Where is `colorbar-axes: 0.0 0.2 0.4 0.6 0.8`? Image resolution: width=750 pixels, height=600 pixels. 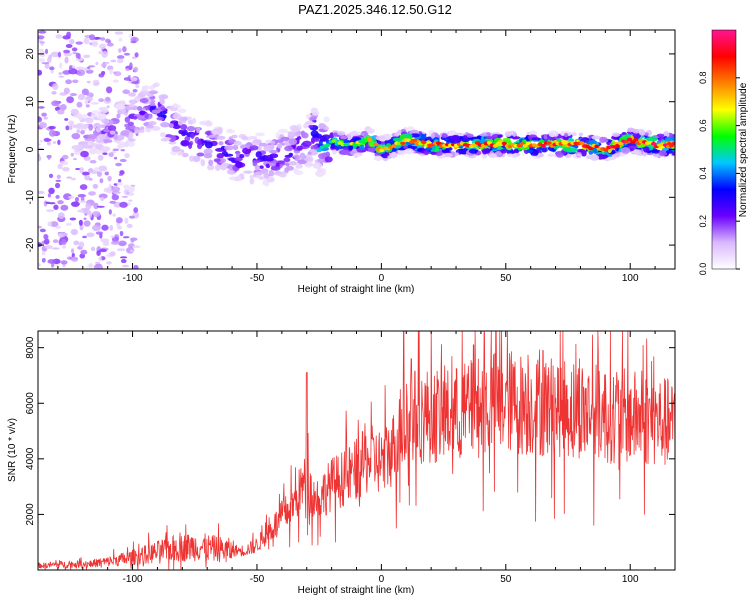 colorbar-axes: 0.0 0.2 0.4 0.6 0.8 is located at coordinates (719, 152).